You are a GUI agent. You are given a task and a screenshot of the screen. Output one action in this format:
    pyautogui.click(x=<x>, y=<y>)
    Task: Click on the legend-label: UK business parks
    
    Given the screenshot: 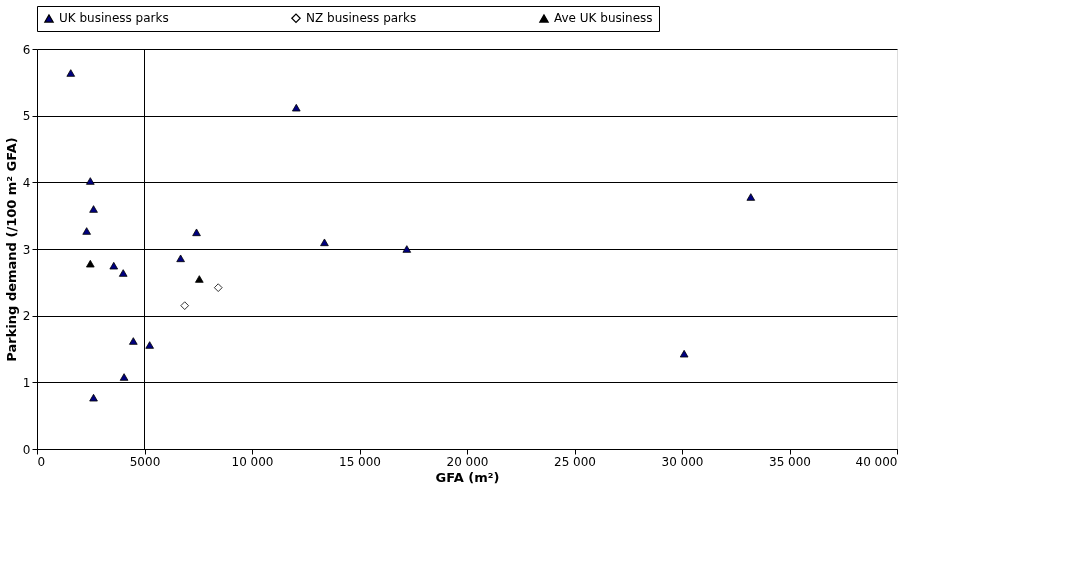 What is the action you would take?
    pyautogui.click(x=114, y=18)
    